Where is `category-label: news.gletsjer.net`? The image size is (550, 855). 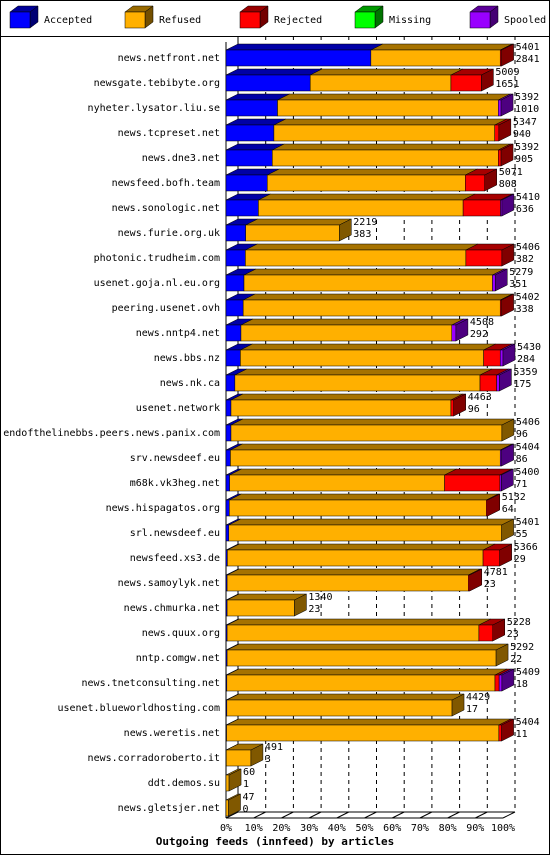 category-label: news.gletsjer.net is located at coordinates (169, 808).